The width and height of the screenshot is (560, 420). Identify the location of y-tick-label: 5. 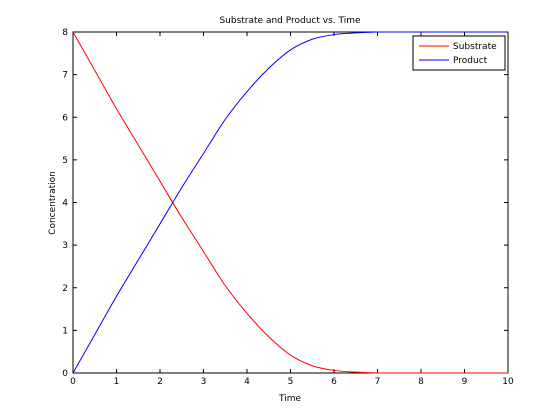
(65, 161).